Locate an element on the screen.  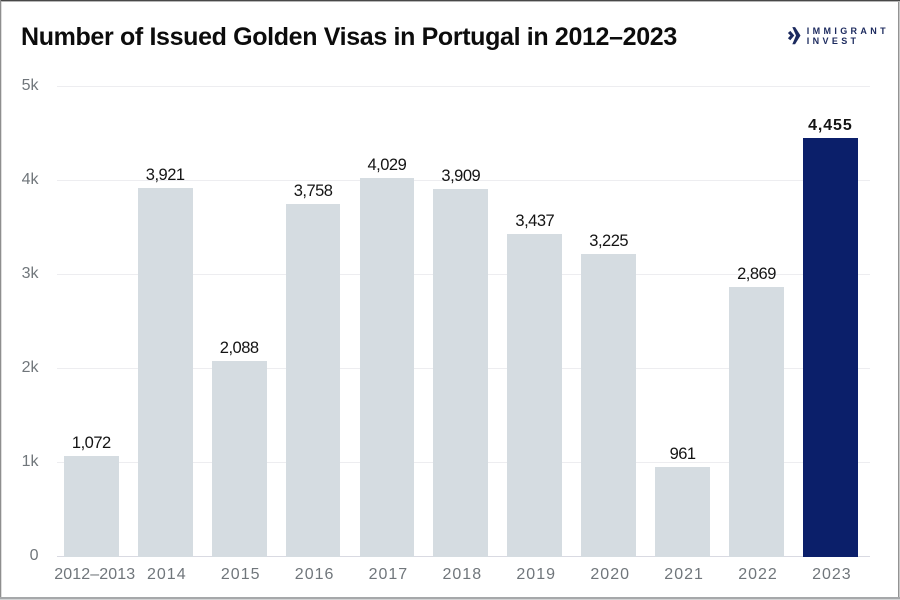
svg-text: INVEST is located at coordinates (833, 41).